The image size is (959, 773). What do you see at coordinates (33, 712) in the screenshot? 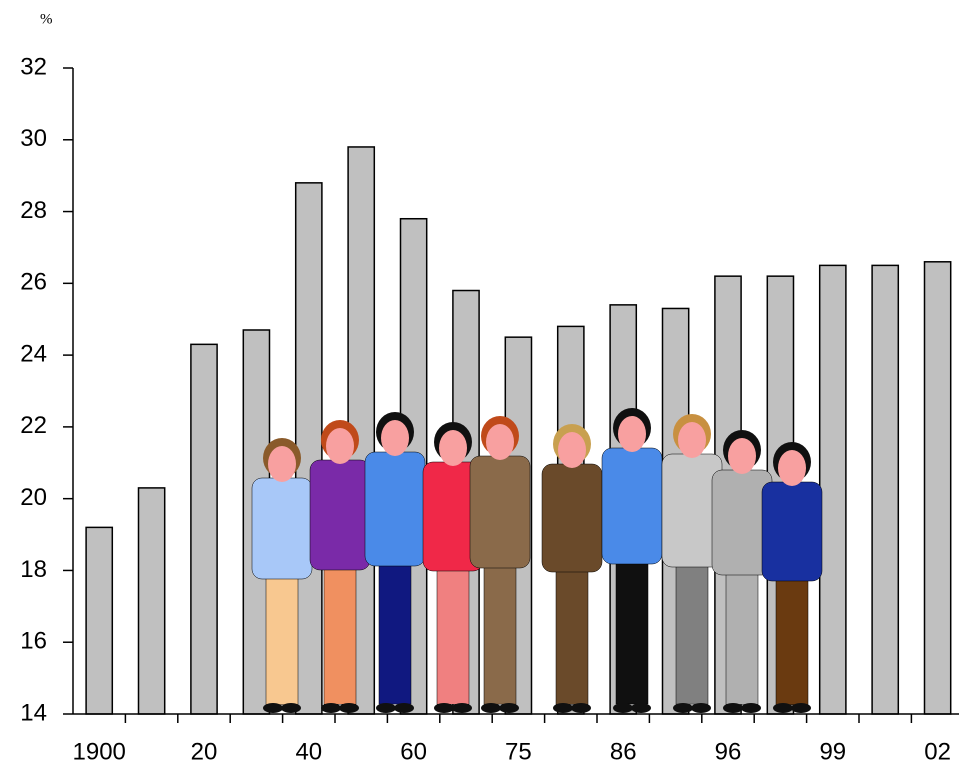
I see `y-tick-label: 14` at bounding box center [33, 712].